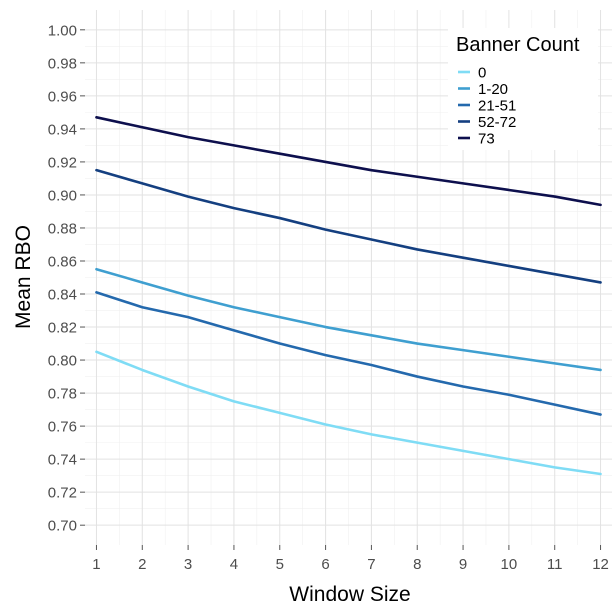 The width and height of the screenshot is (616, 611). What do you see at coordinates (62, 394) in the screenshot?
I see `y-tick-label: 0.78` at bounding box center [62, 394].